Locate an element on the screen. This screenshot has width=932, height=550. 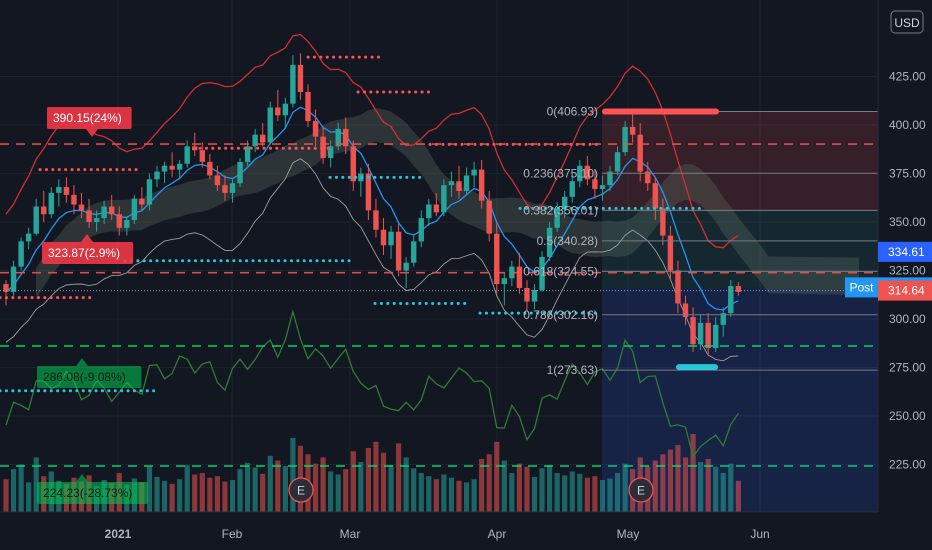
price-tick-label: 350.00 is located at coordinates (907, 222).